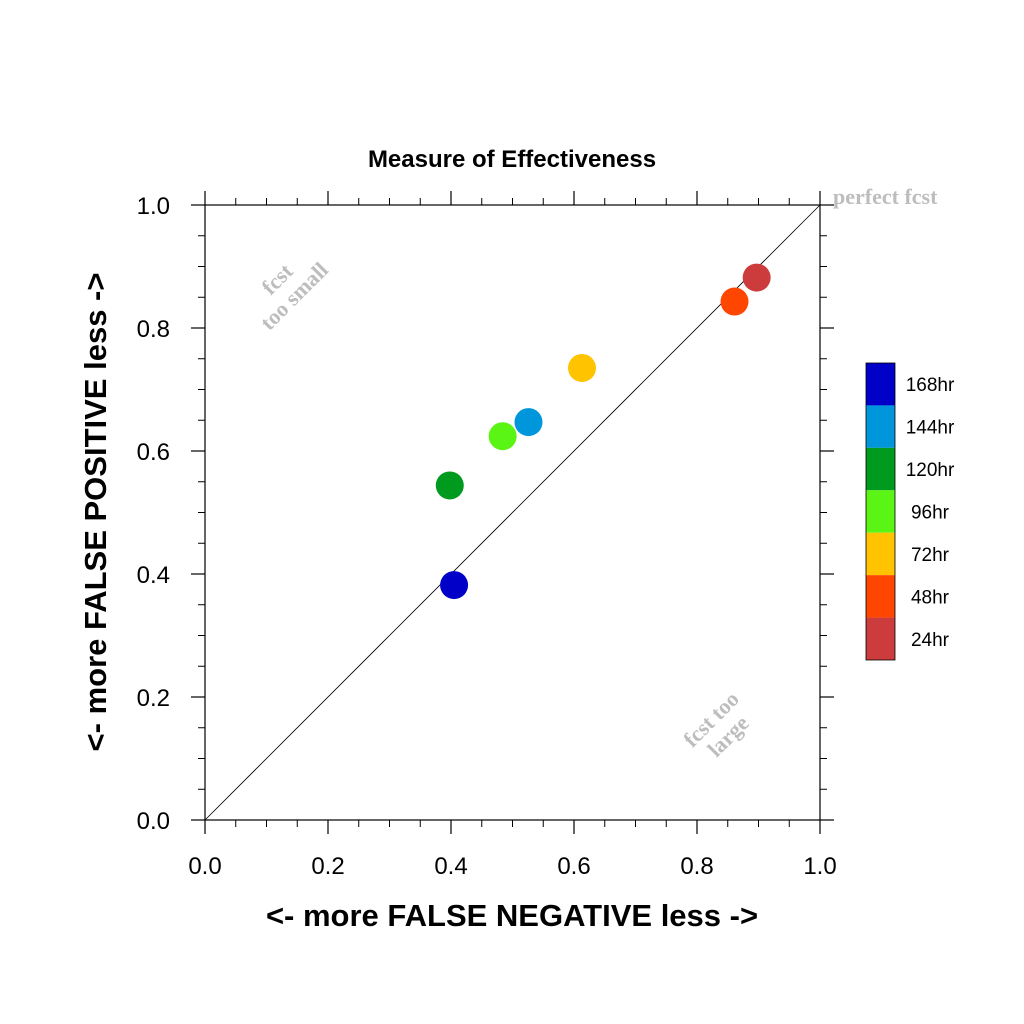  I want to click on annotation-perfect-fcst: perfect fcst, so click(885, 196).